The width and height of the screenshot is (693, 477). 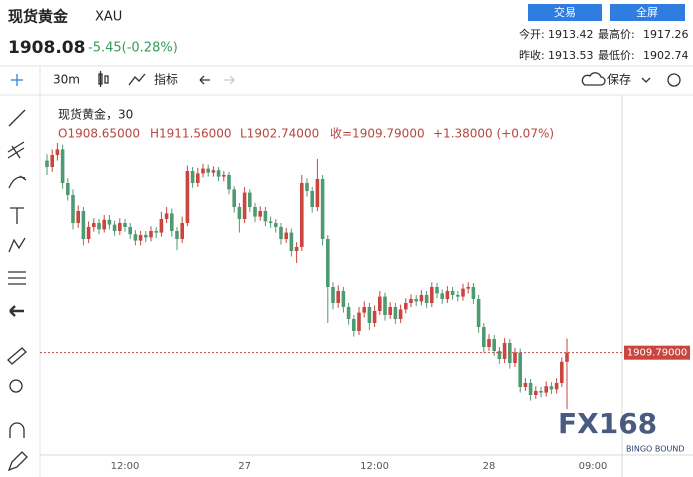 What do you see at coordinates (17, 80) in the screenshot?
I see `crosshair-tool` at bounding box center [17, 80].